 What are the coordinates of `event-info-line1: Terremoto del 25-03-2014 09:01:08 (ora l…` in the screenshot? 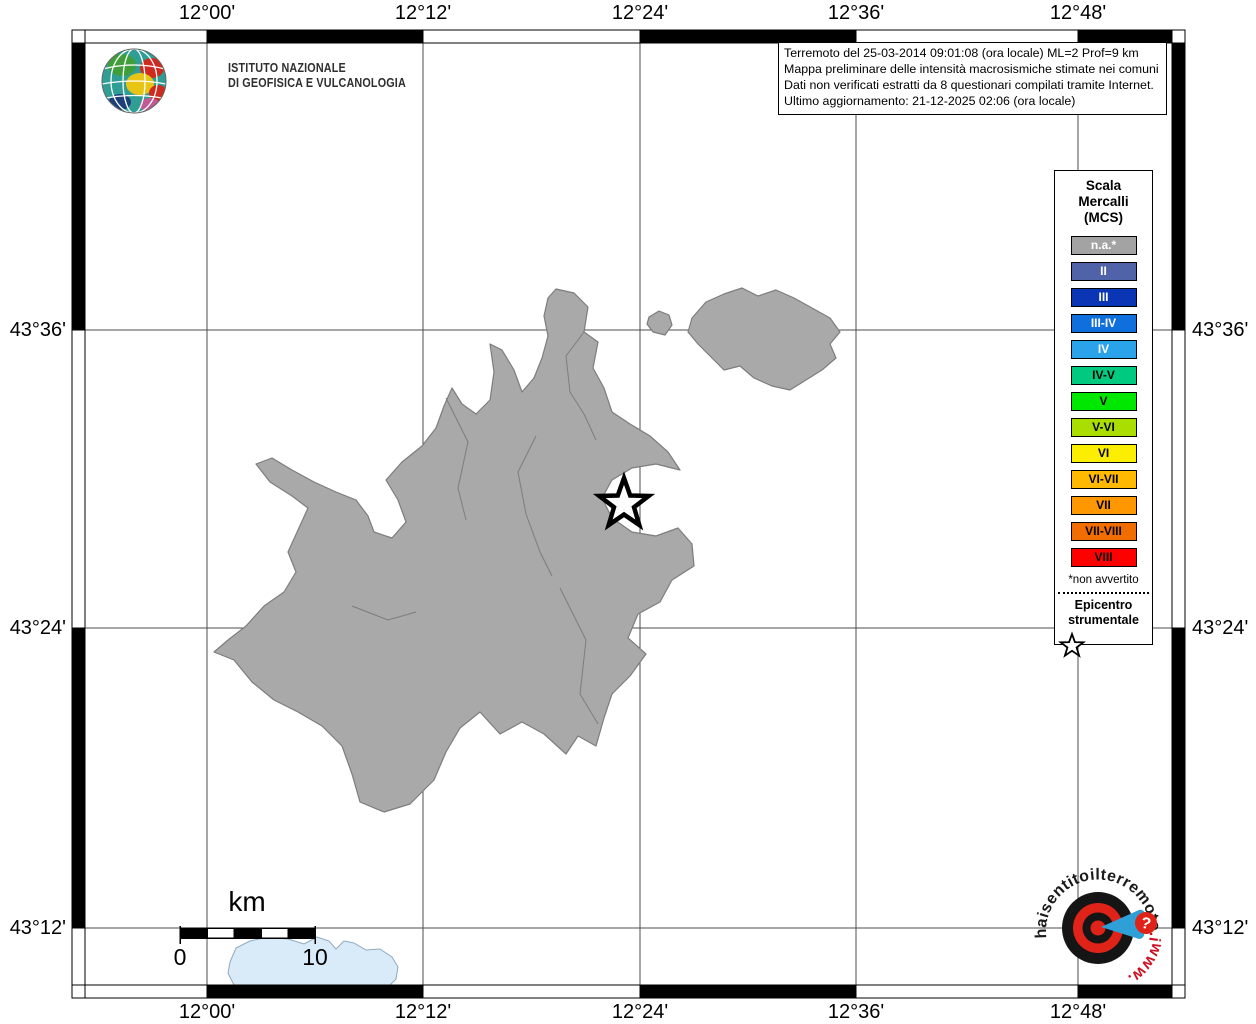 It's located at (961, 53).